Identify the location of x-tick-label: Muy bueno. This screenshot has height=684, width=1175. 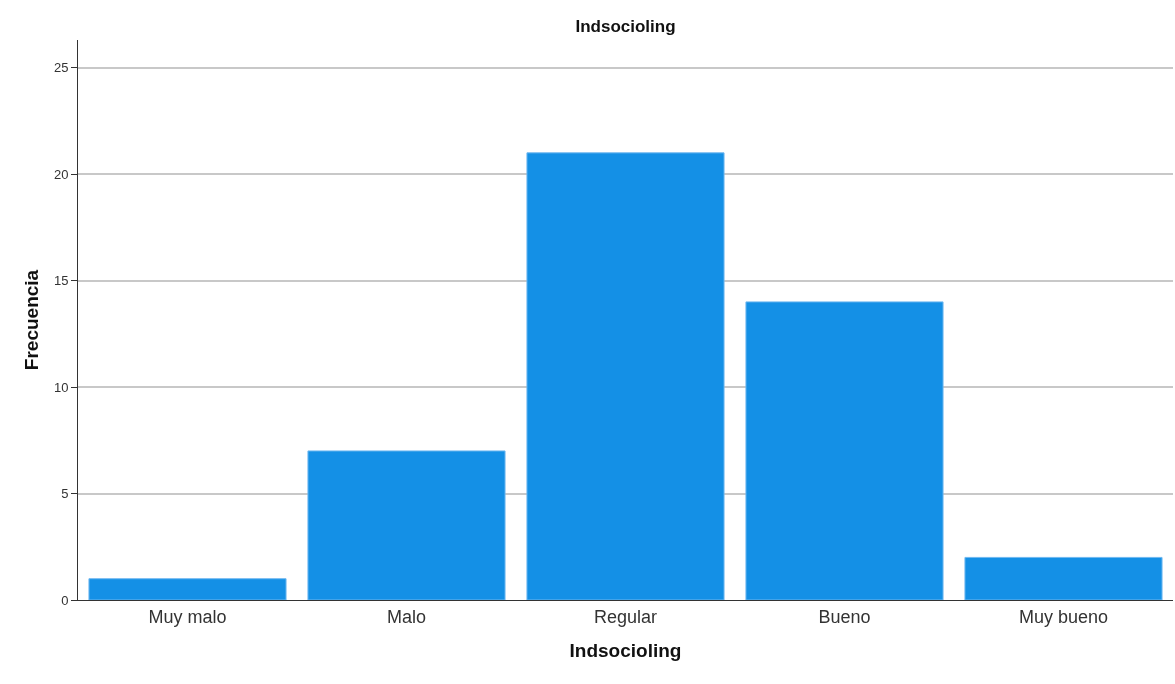
(1063, 616).